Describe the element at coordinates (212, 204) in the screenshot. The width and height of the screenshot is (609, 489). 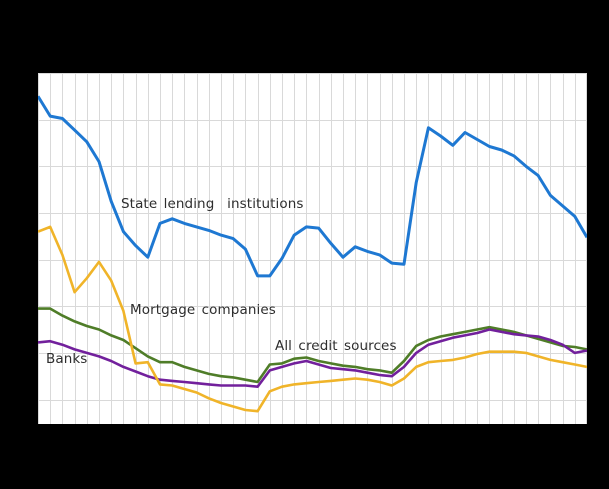
I see `series-label-state-lending-institutions: State lending institutions` at that location.